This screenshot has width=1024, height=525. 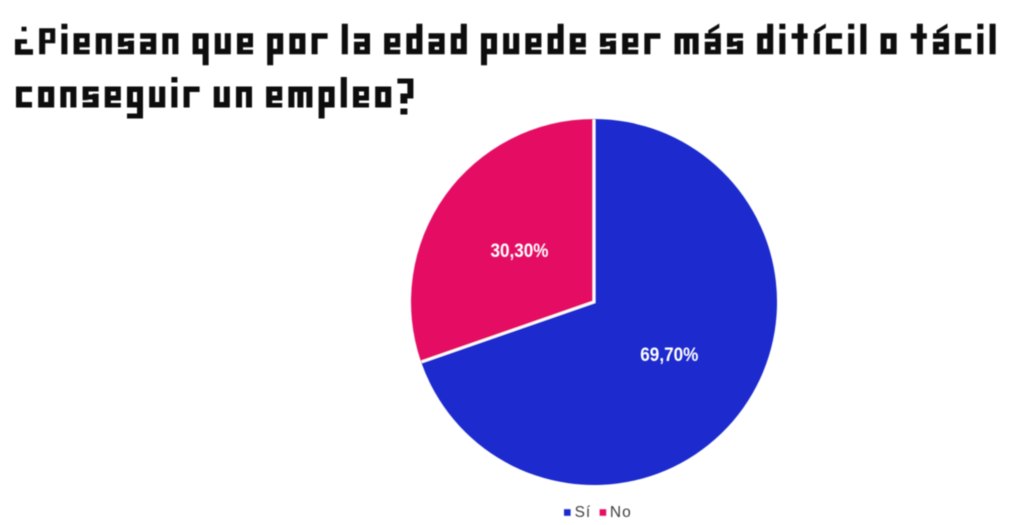 I want to click on svg-text: Sí, so click(x=583, y=512).